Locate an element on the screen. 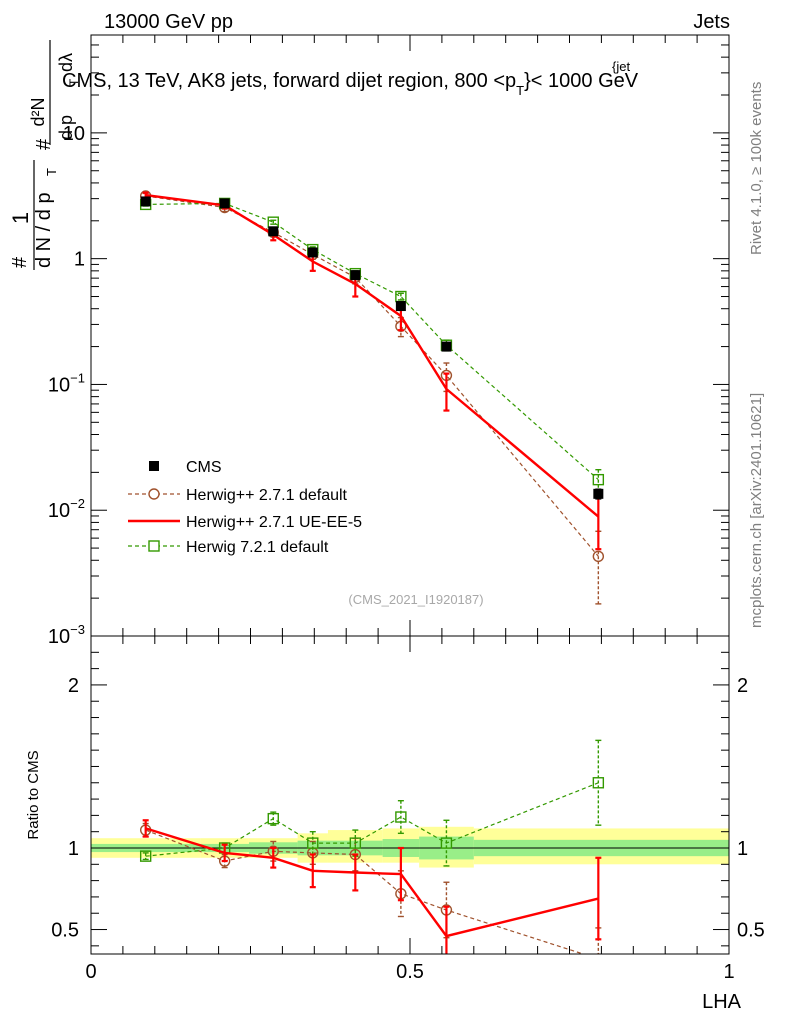 This screenshot has height=1024, width=786. header-left: 13000 GeV pp is located at coordinates (168, 22).